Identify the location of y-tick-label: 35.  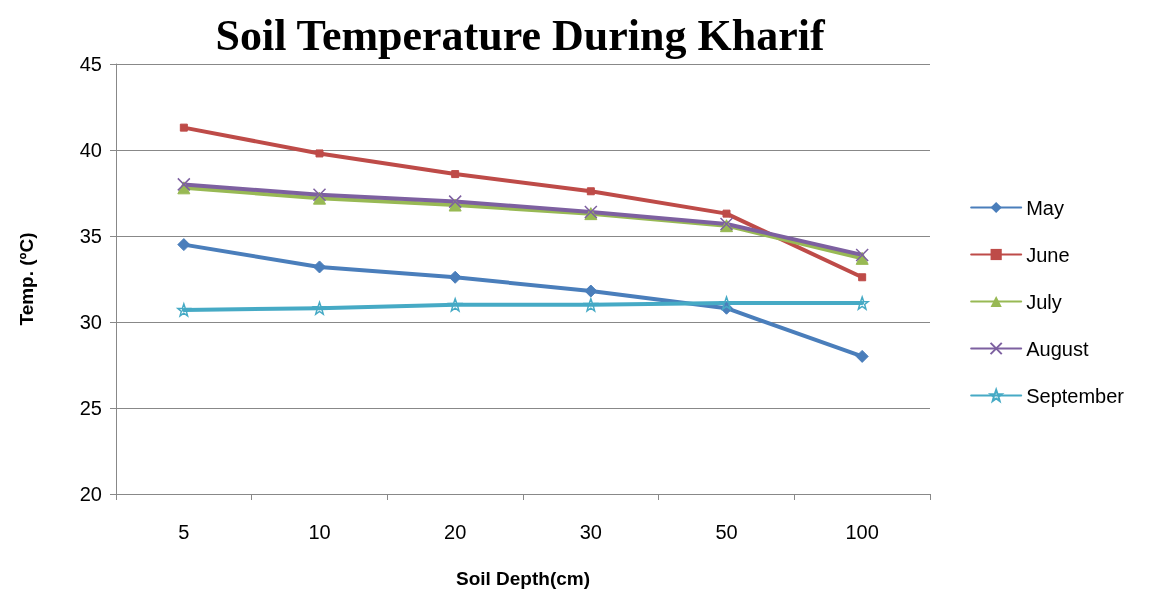
(90, 236).